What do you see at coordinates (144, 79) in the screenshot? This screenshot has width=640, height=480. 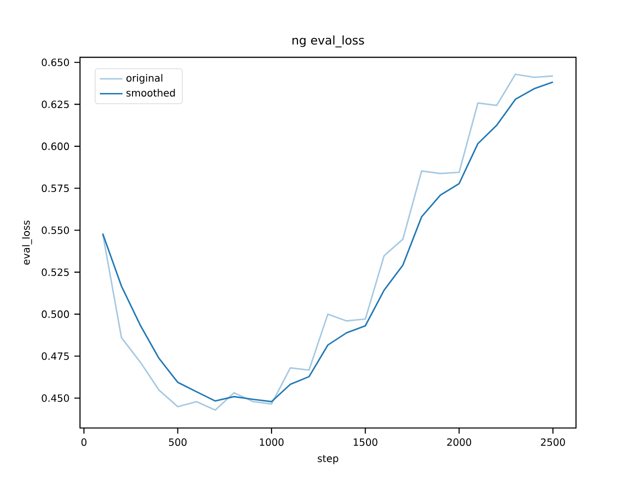 I see `legend-label: original` at bounding box center [144, 79].